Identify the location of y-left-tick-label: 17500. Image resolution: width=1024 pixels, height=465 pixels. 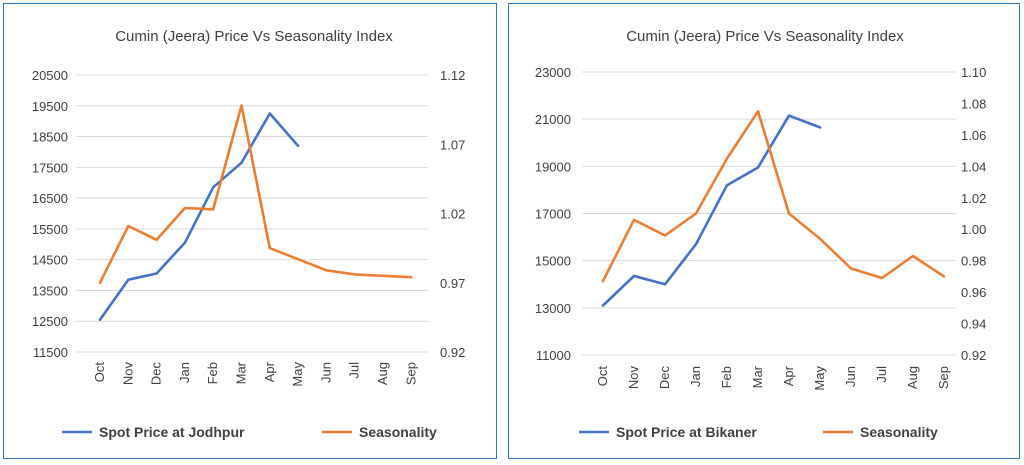
(50, 167).